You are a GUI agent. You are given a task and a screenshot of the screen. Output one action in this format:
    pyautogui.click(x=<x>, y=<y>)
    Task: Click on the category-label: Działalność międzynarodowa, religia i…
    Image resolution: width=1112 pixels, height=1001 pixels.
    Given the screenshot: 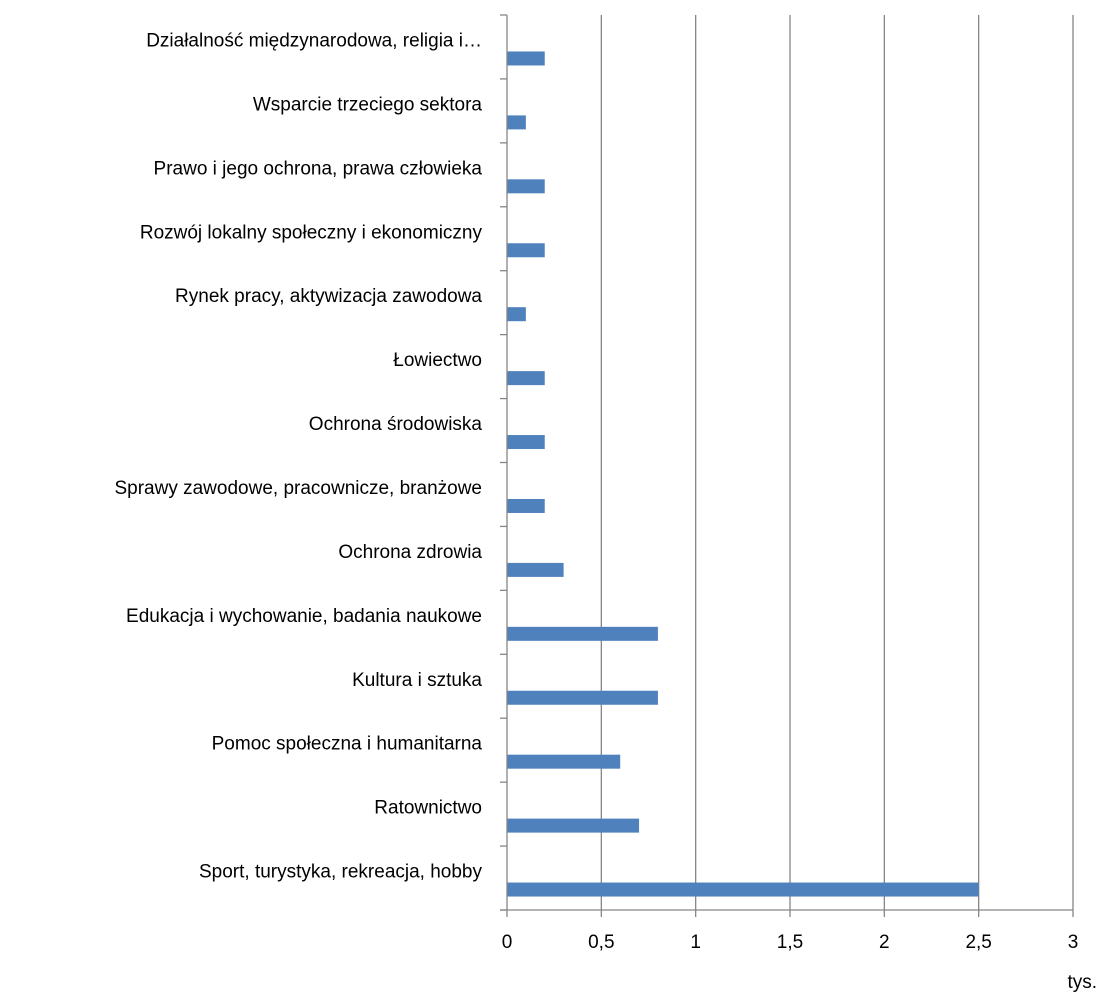 What is the action you would take?
    pyautogui.click(x=314, y=40)
    